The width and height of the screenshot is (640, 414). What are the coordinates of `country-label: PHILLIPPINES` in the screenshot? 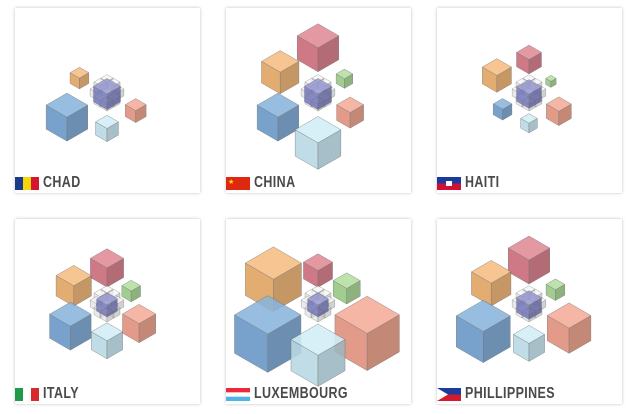 It's located at (508, 394).